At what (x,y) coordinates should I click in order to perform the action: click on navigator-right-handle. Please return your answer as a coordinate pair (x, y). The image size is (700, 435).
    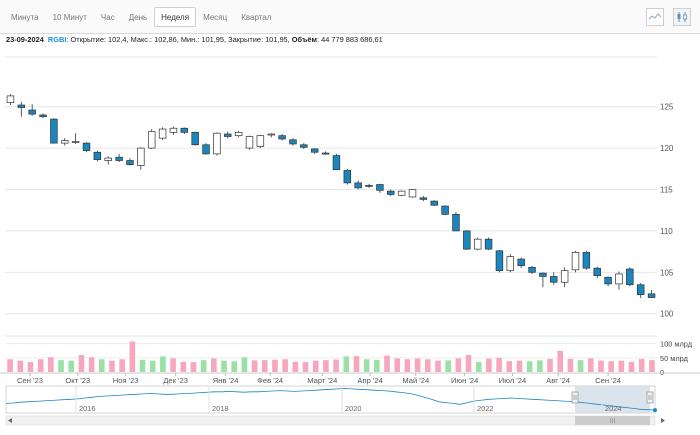
    Looking at the image, I should click on (650, 397).